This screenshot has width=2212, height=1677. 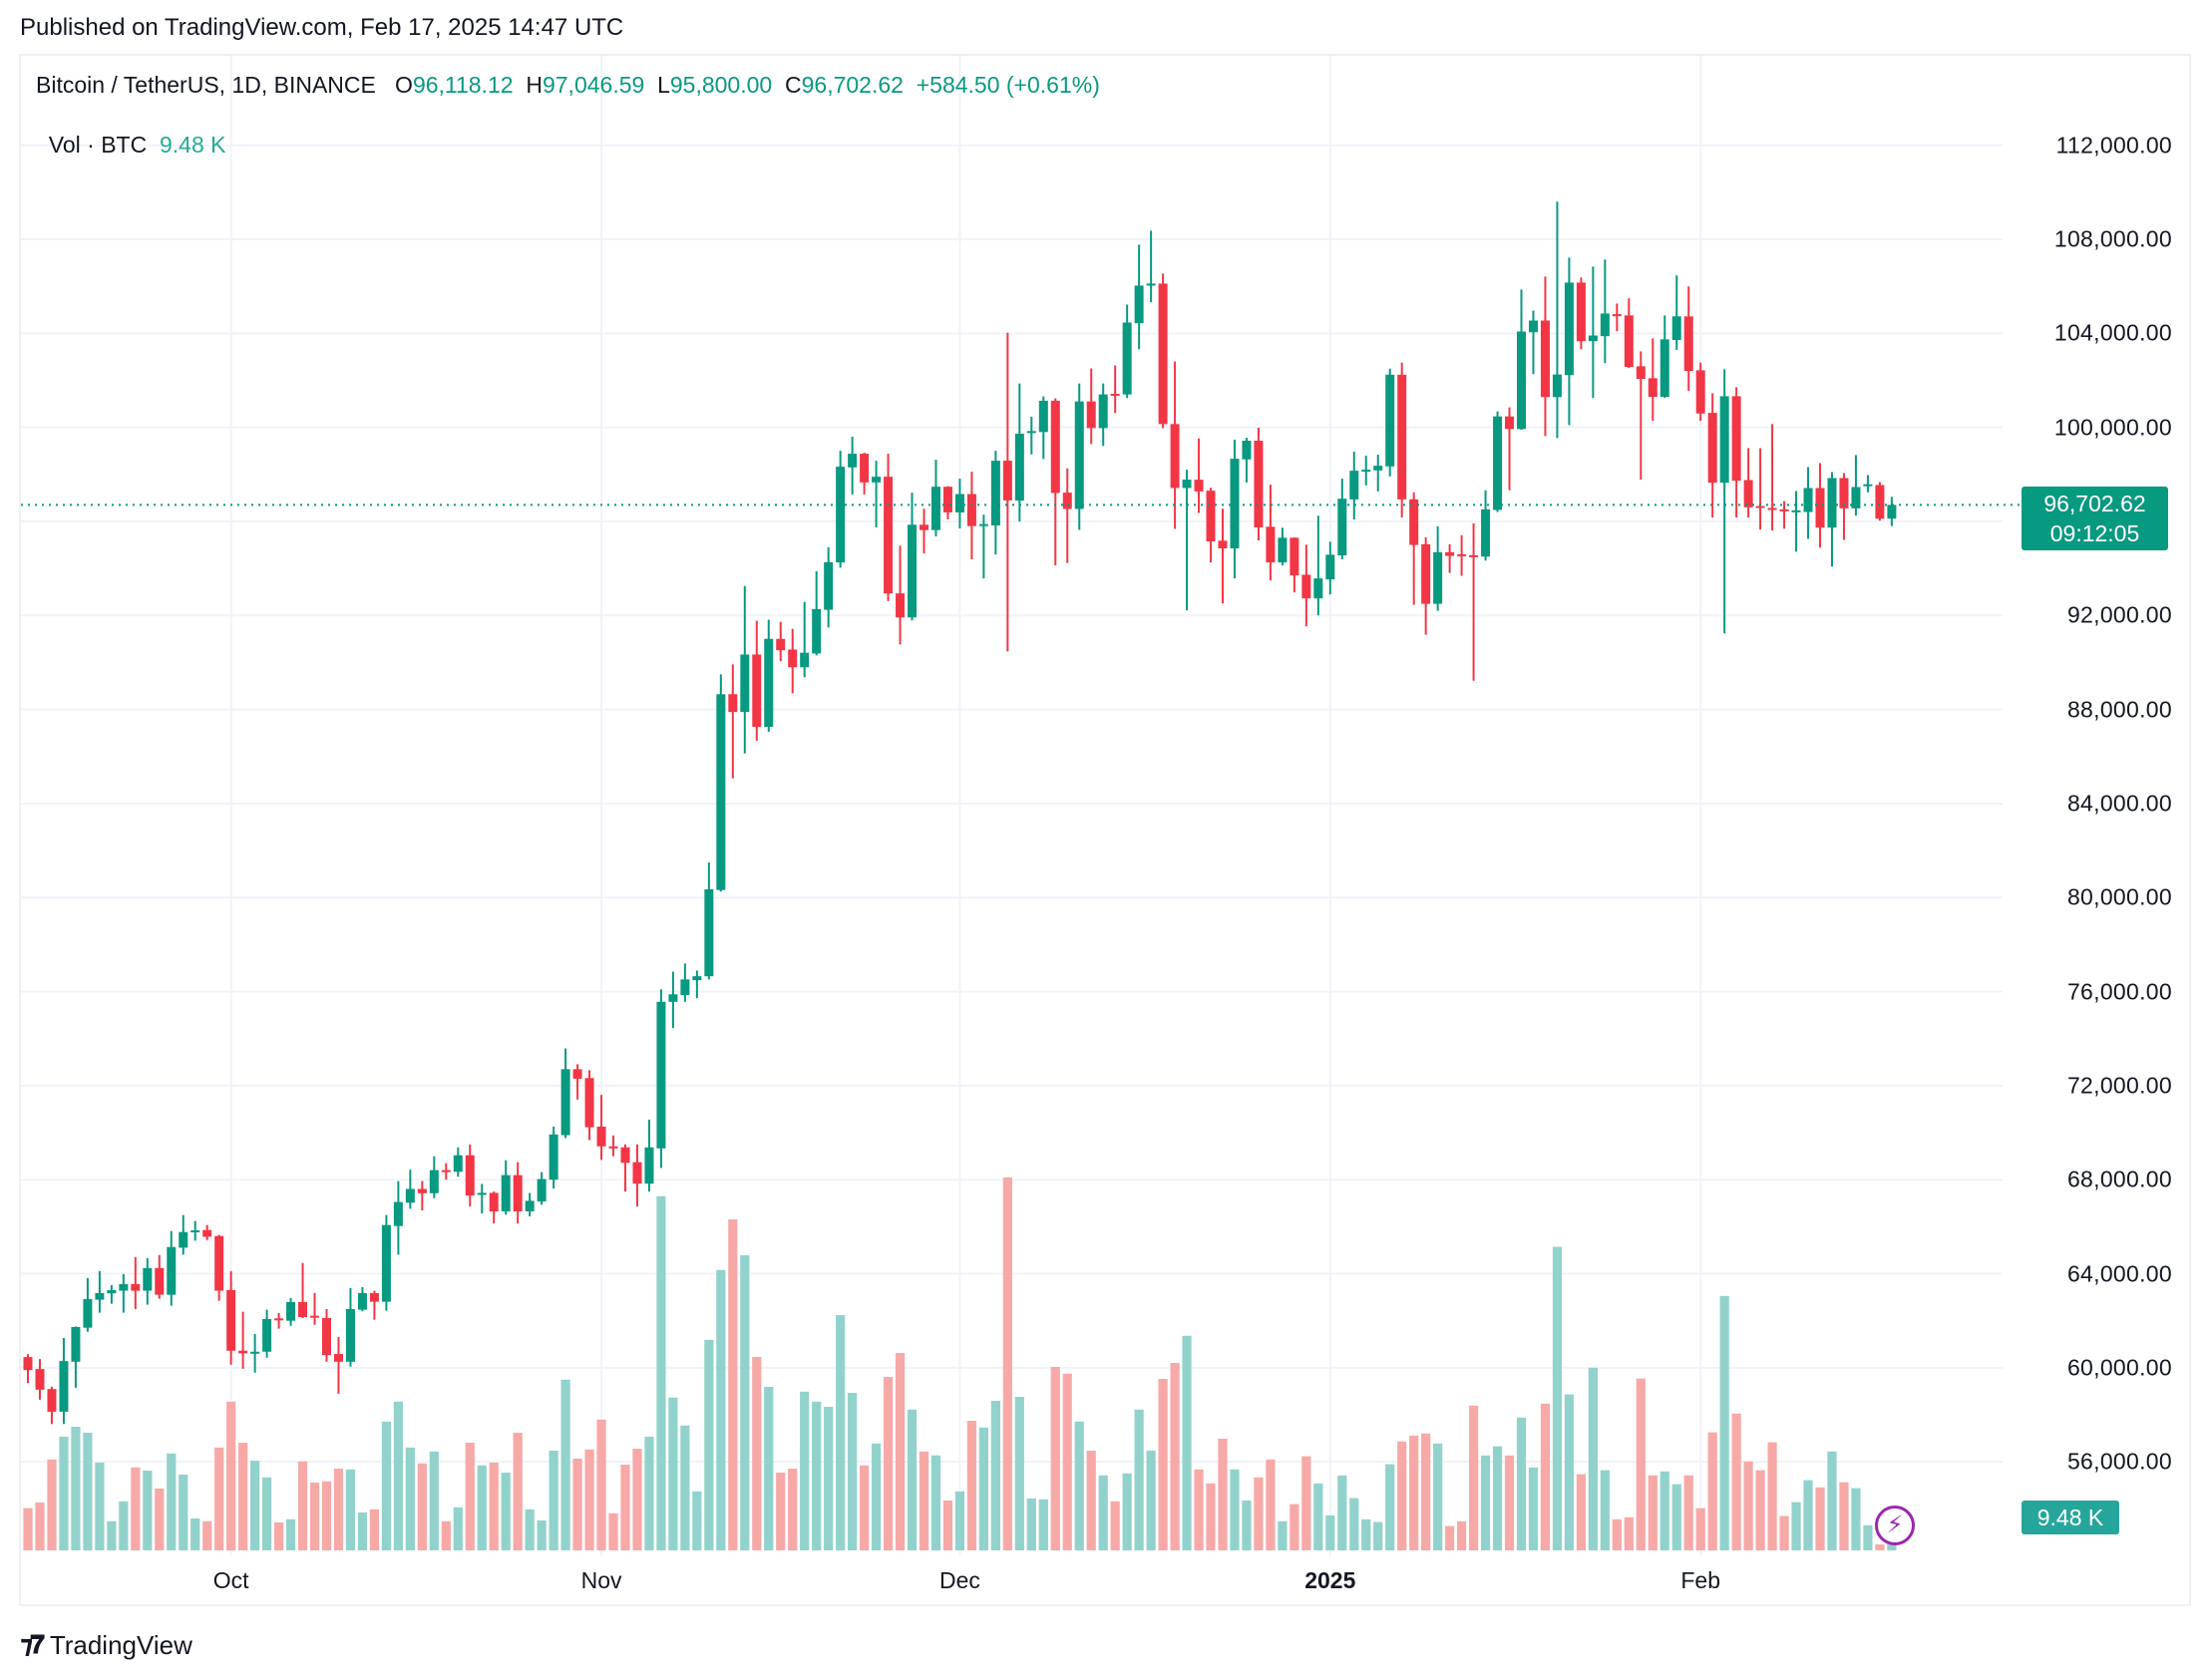 What do you see at coordinates (2119, 1179) in the screenshot?
I see `price-tick-label: 68,000.00` at bounding box center [2119, 1179].